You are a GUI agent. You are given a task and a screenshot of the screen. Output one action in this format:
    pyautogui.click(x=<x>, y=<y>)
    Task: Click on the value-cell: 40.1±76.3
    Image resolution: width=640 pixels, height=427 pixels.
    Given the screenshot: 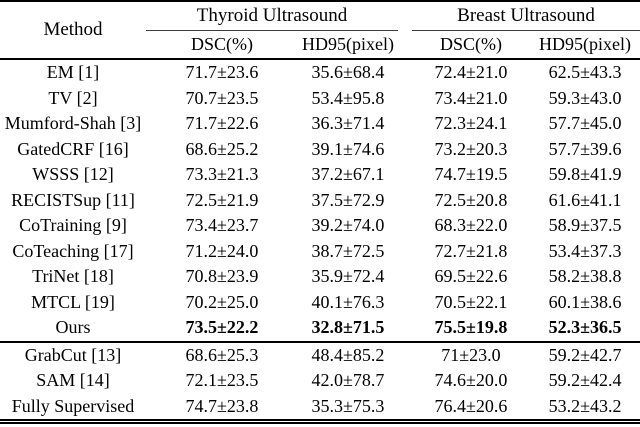 What is the action you would take?
    pyautogui.click(x=348, y=301)
    